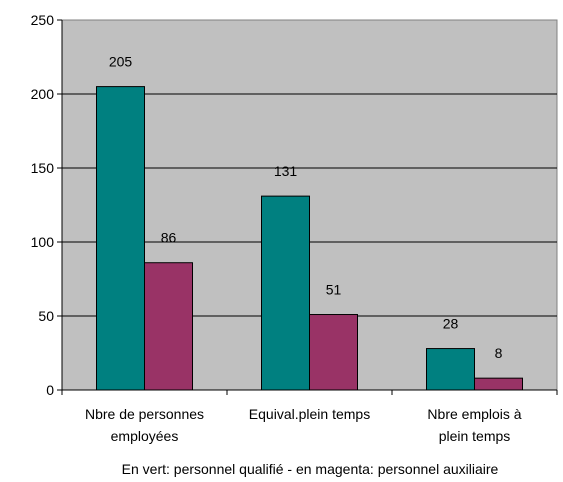 This screenshot has width=563, height=482. Describe the element at coordinates (43, 242) in the screenshot. I see `y-tick-label: 100` at that location.